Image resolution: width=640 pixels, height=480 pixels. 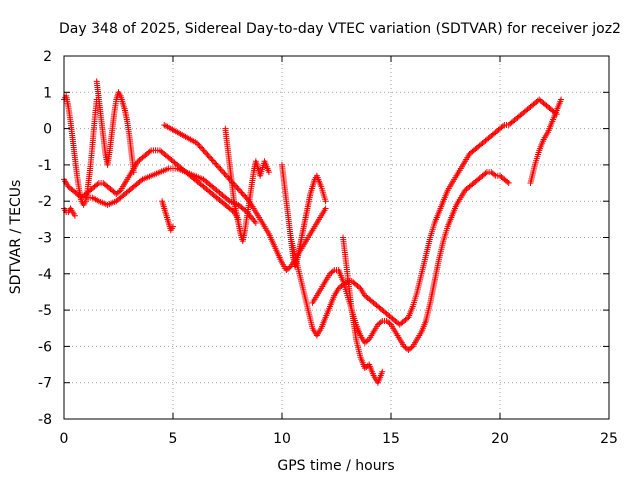 I want to click on y-tick-label: 1, so click(x=47, y=93).